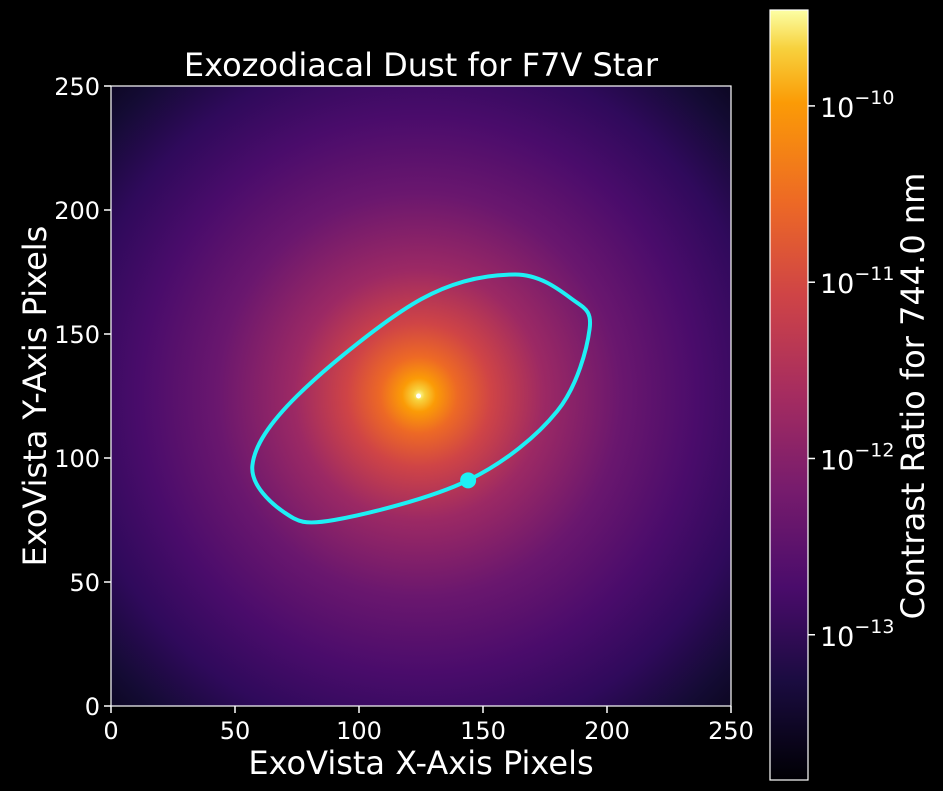  Describe the element at coordinates (851, 370) in the screenshot. I see `colorbar-ticks: 10−10 10−11 10−12 10−13` at that location.